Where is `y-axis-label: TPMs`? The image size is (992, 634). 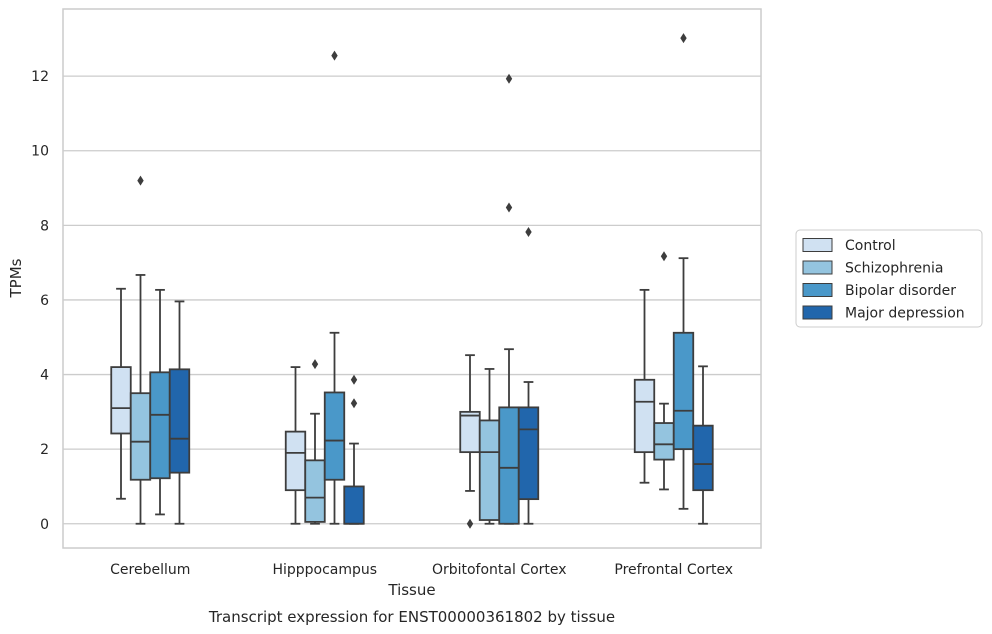
y-axis-label: TPMs is located at coordinates (16, 278).